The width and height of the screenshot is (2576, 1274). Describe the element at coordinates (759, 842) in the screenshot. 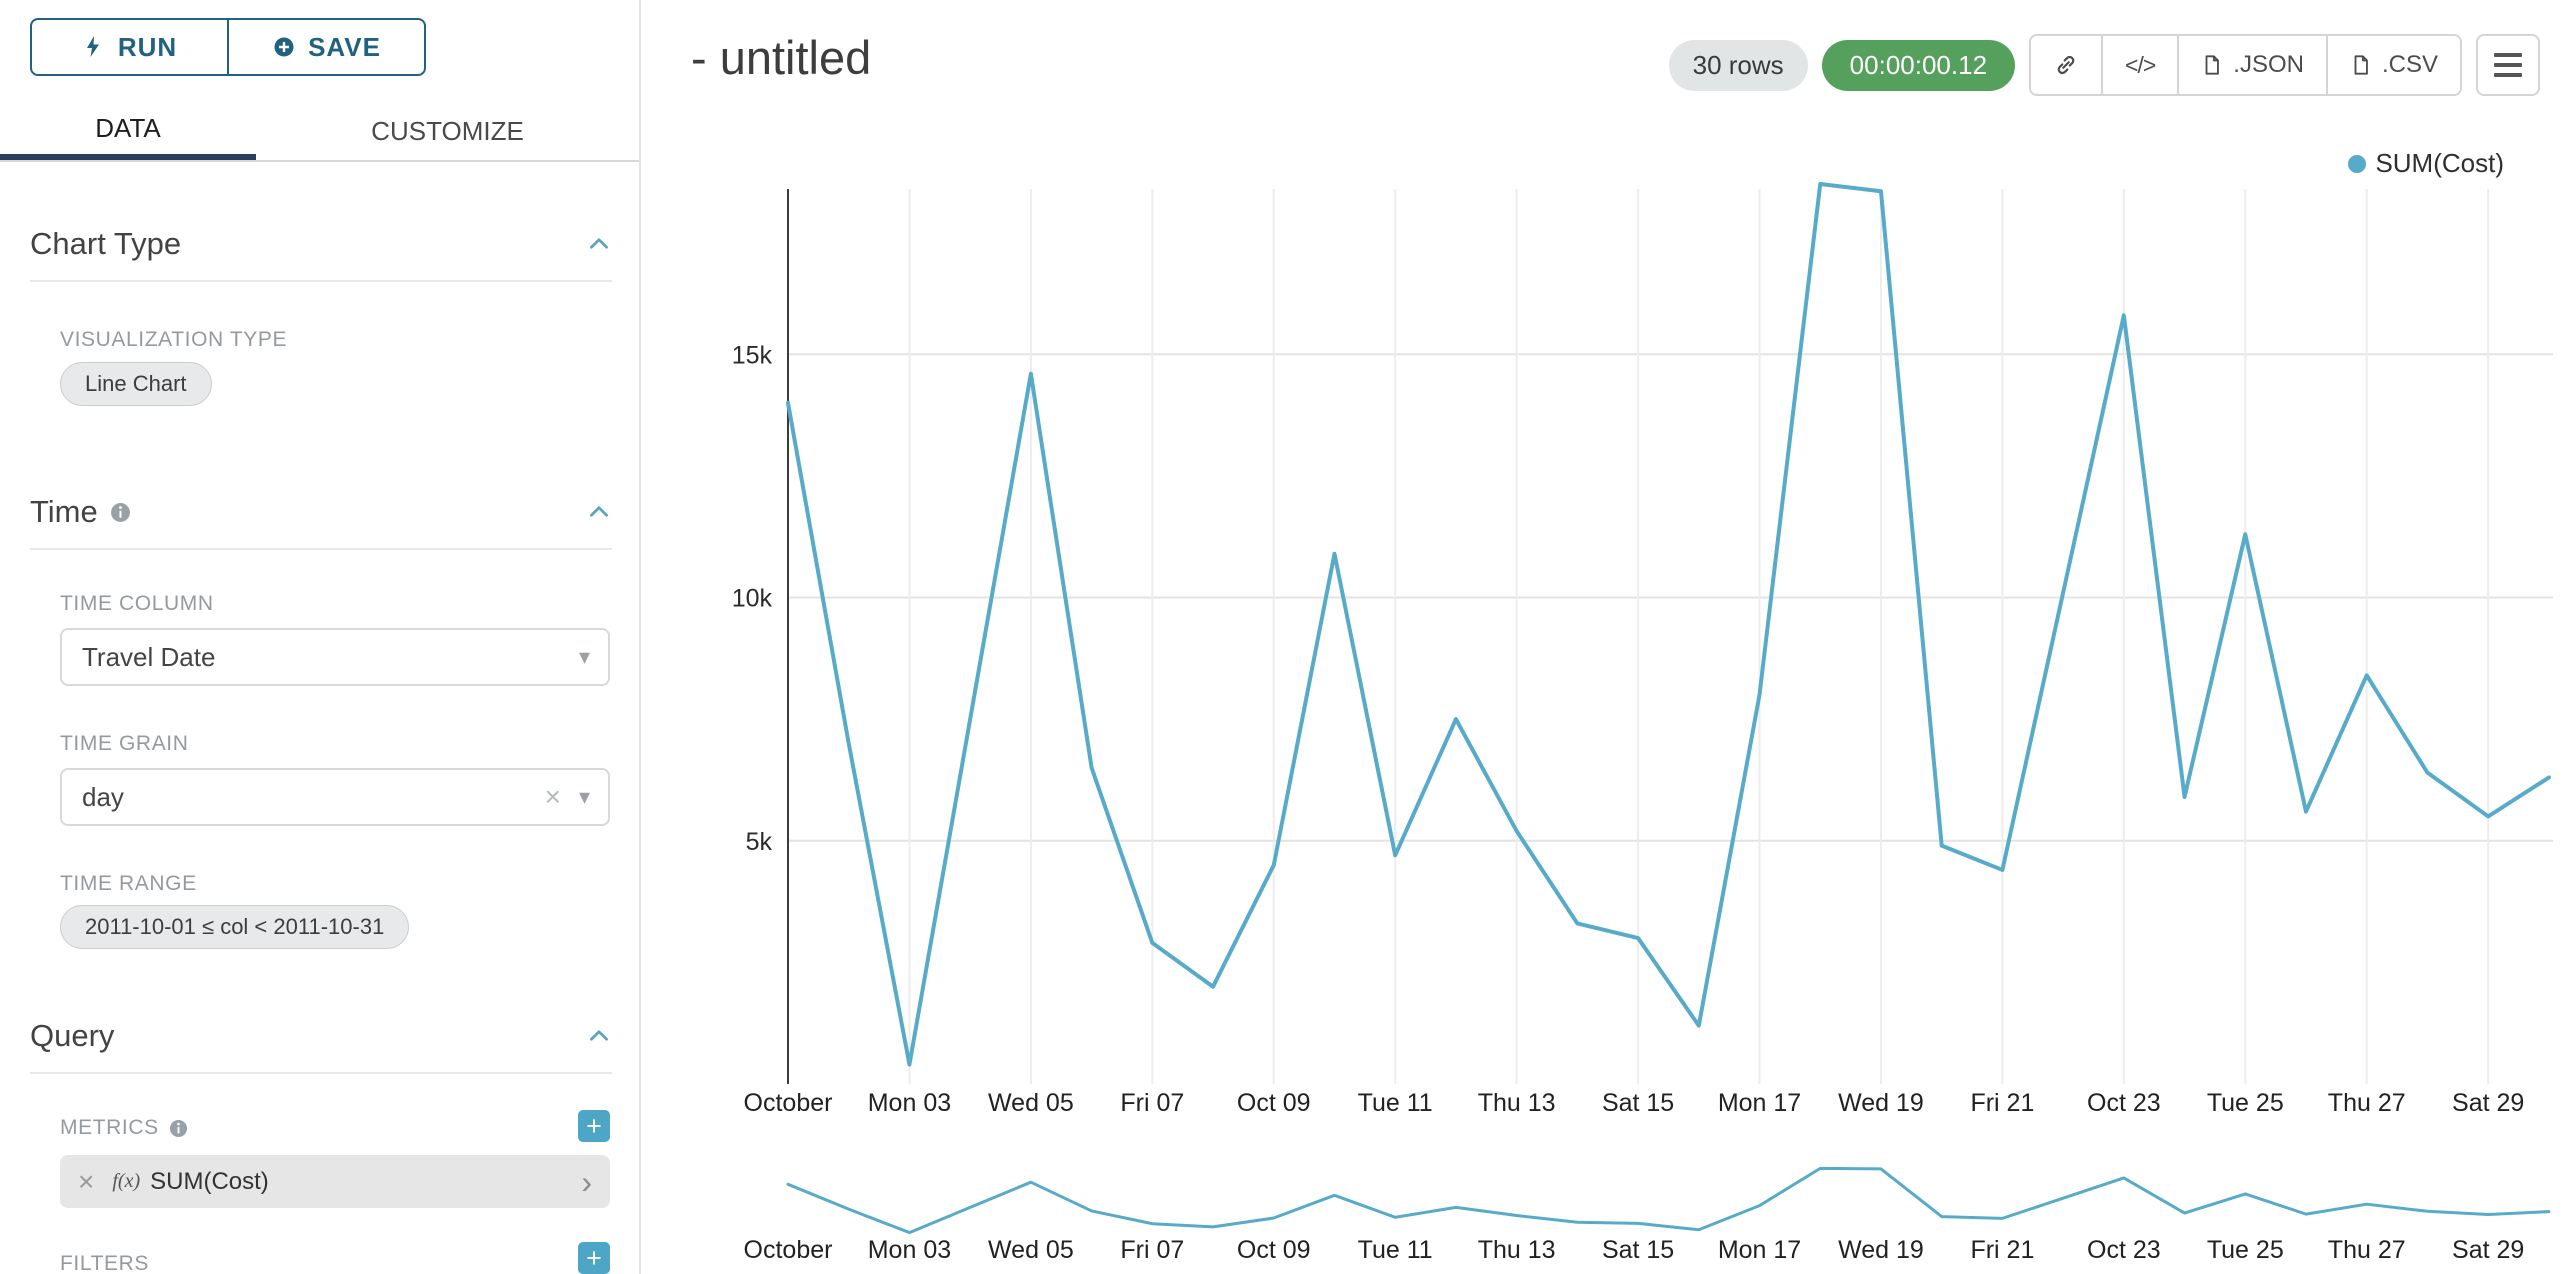

I see `svg-text: 5k` at that location.